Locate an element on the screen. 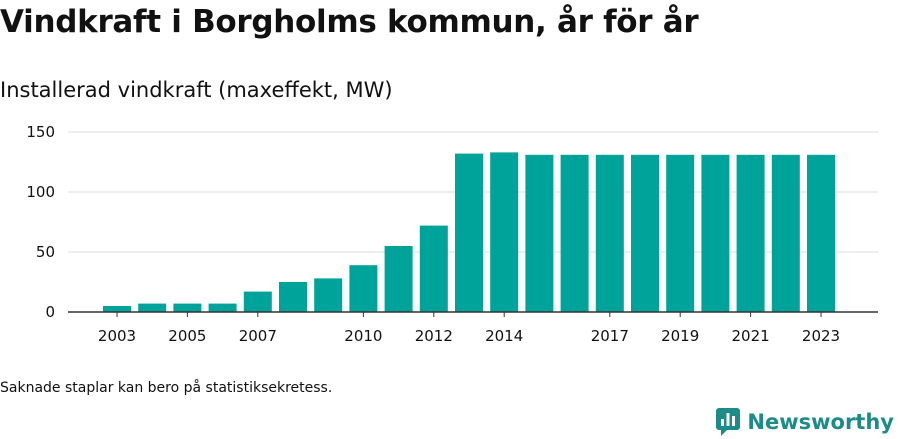 The image size is (900, 439). newsworthy-brand: Newsworthy is located at coordinates (804, 422).